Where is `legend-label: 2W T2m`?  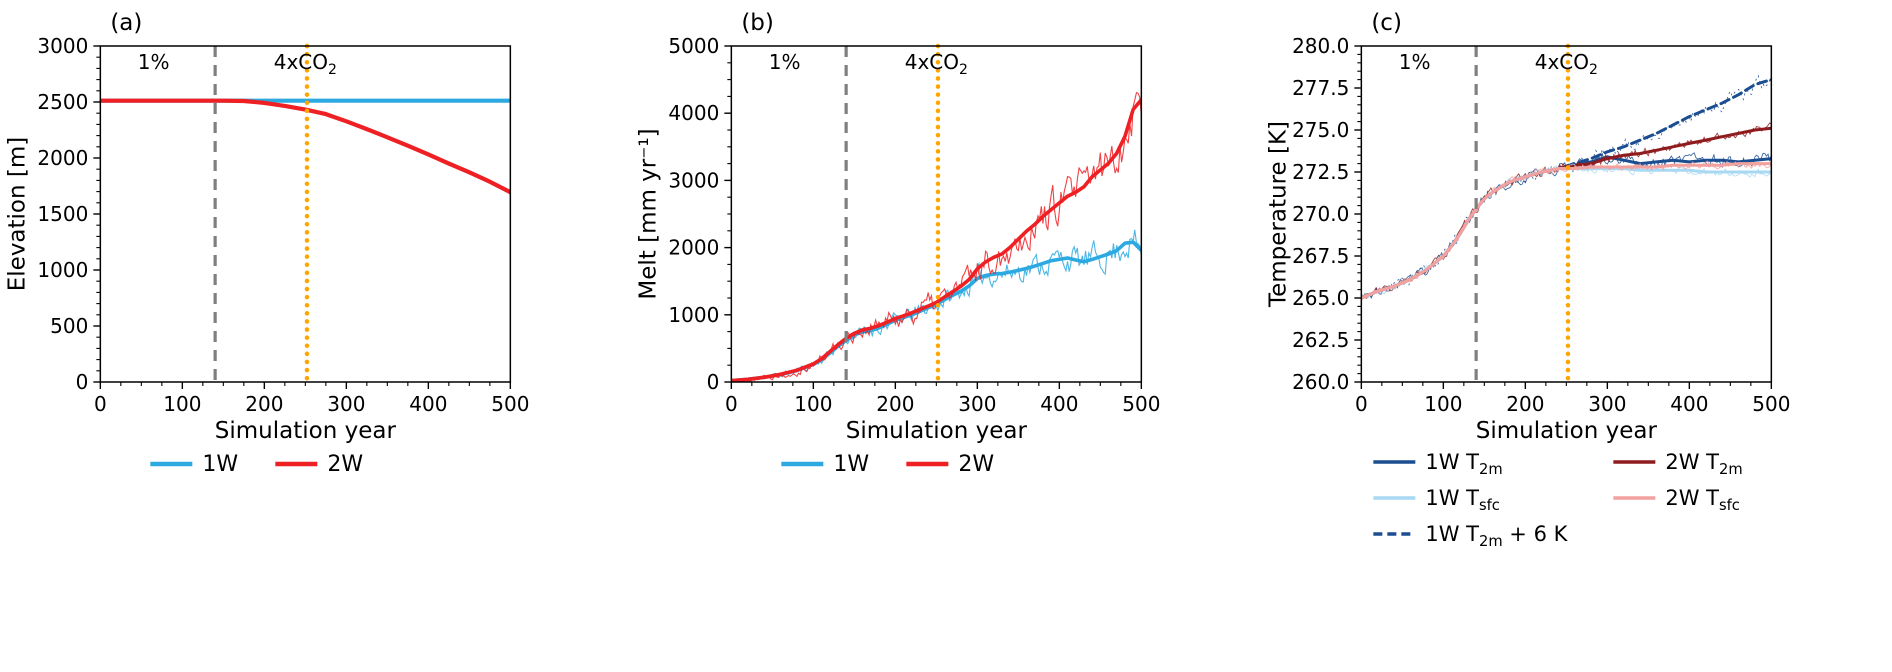
legend-label: 2W T2m is located at coordinates (1704, 464).